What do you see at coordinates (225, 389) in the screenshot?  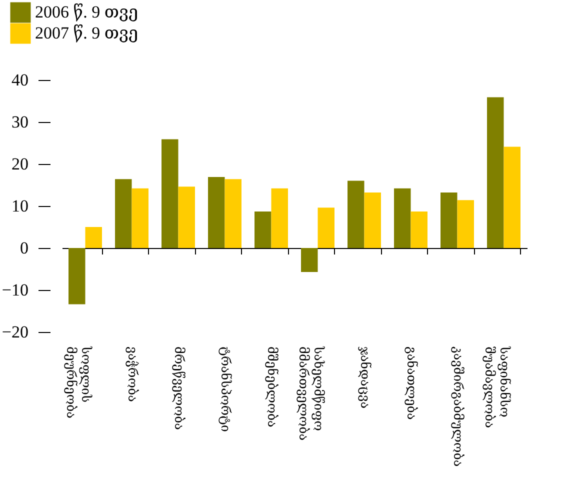 I see `x-tick-label: ტრანსპორტი` at bounding box center [225, 389].